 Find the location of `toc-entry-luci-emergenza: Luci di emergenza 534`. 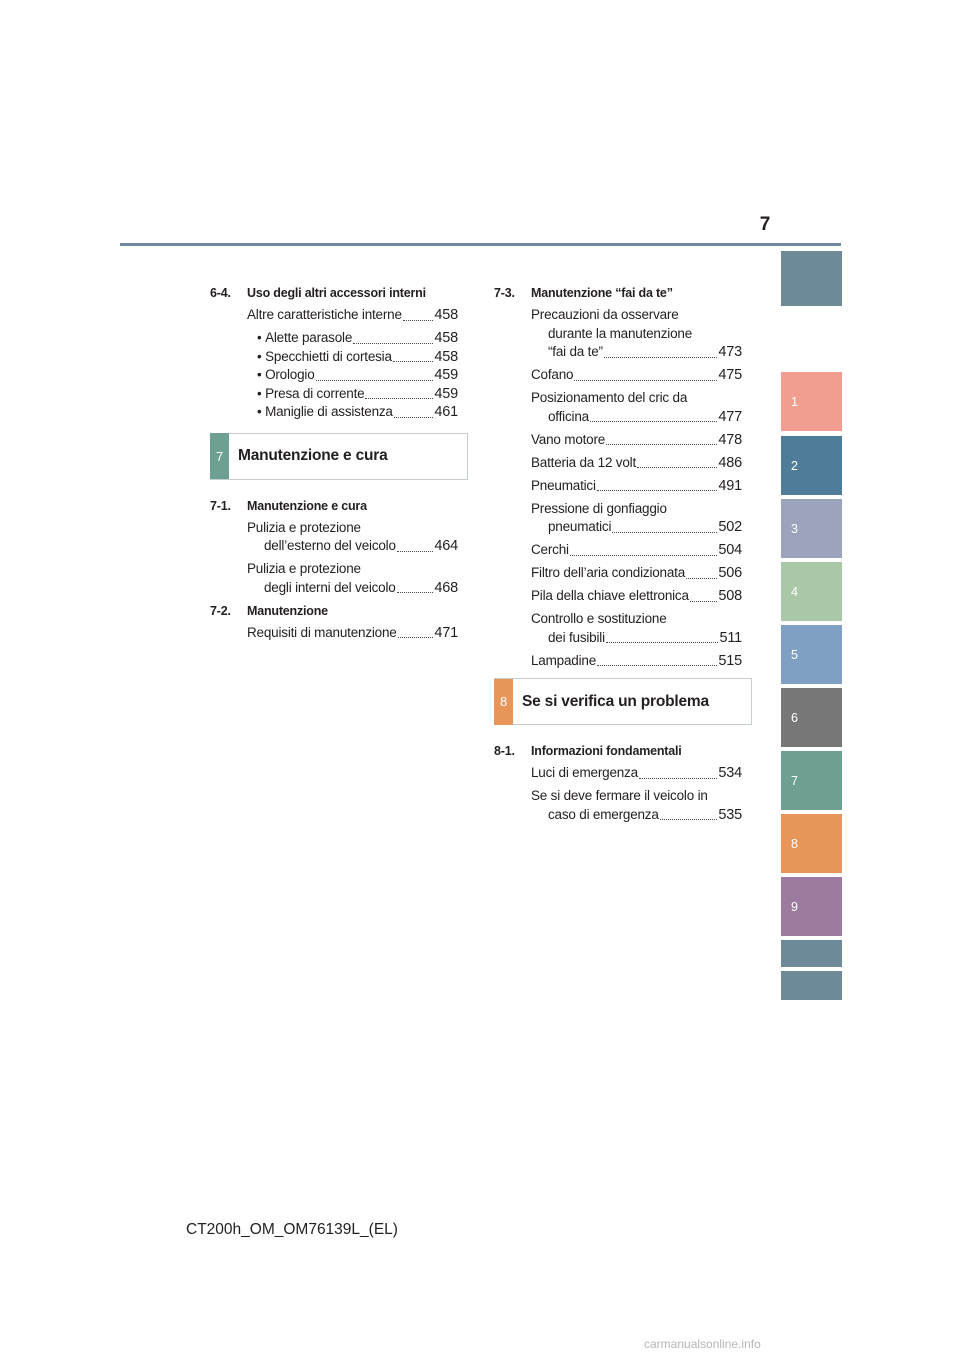

toc-entry-luci-emergenza: Luci di emergenza 534 is located at coordinates (636, 773).